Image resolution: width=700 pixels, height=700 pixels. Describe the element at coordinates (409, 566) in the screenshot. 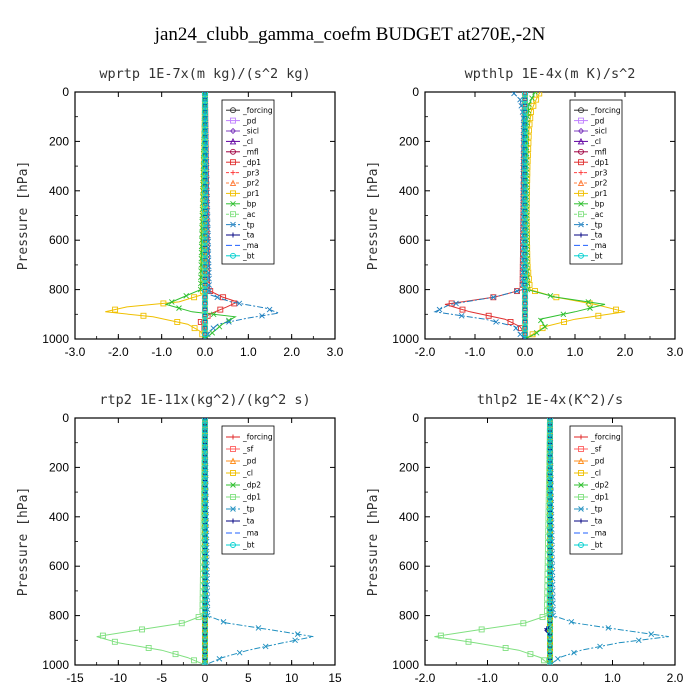

I see `y-tick-label: 600` at that location.